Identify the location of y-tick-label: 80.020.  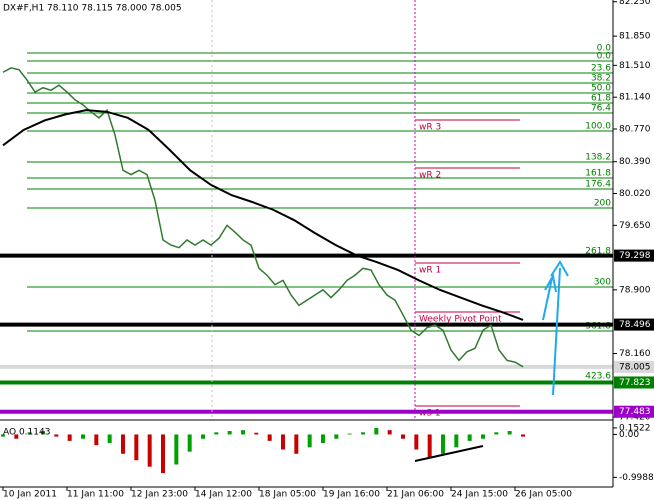
(635, 194).